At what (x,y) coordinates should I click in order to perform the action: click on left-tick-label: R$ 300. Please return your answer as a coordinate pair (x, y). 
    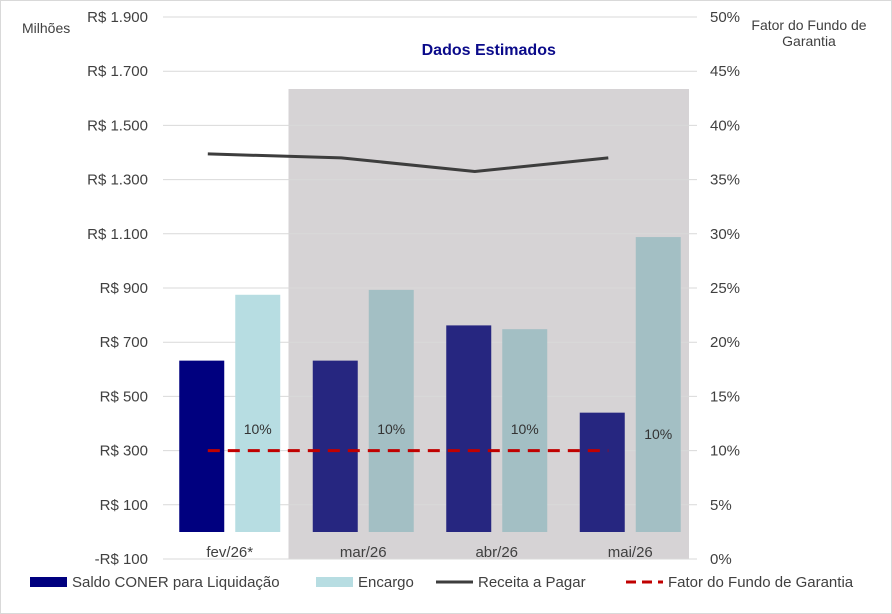
    Looking at the image, I should click on (124, 451).